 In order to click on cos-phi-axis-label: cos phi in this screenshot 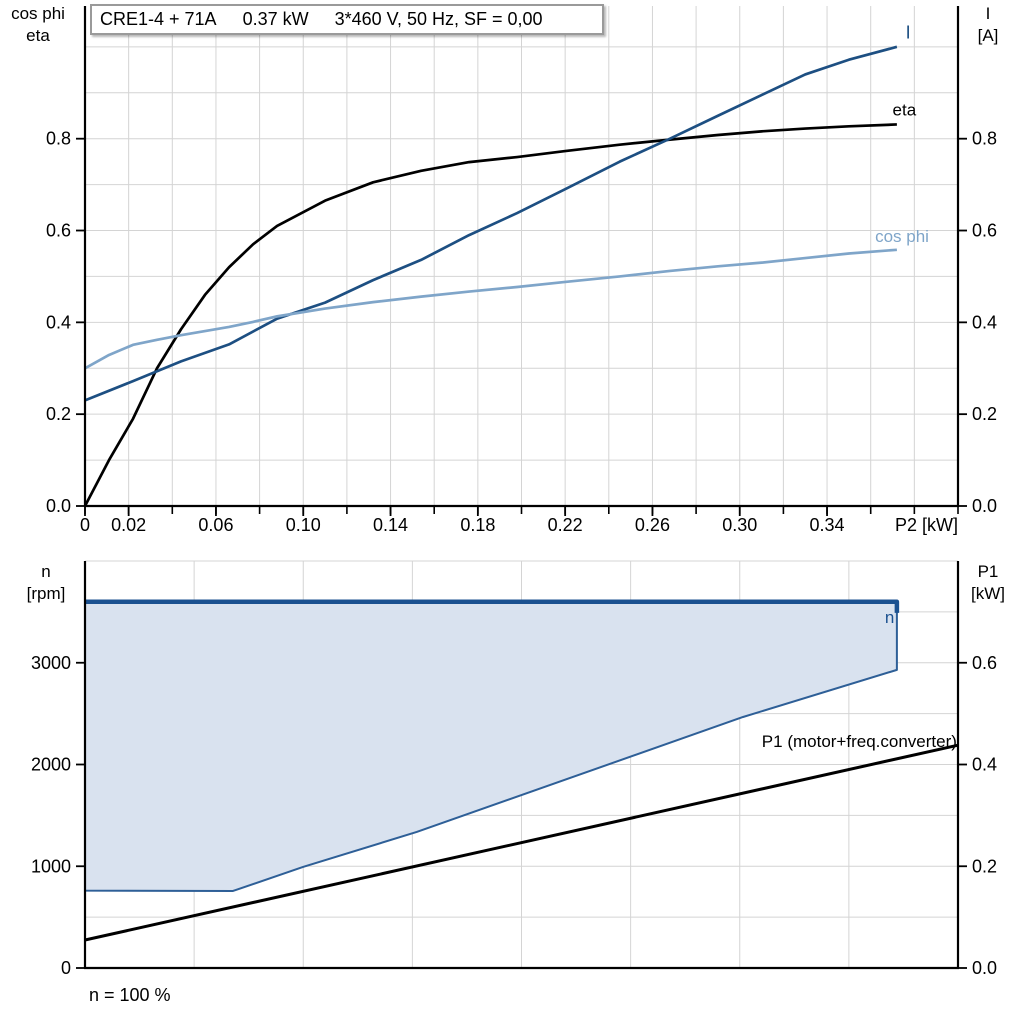, I will do `click(38, 13)`.